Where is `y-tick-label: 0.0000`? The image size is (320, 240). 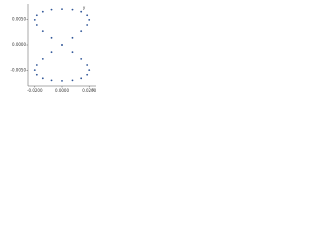
y-tick-label: 0.0000 is located at coordinates (19, 44).